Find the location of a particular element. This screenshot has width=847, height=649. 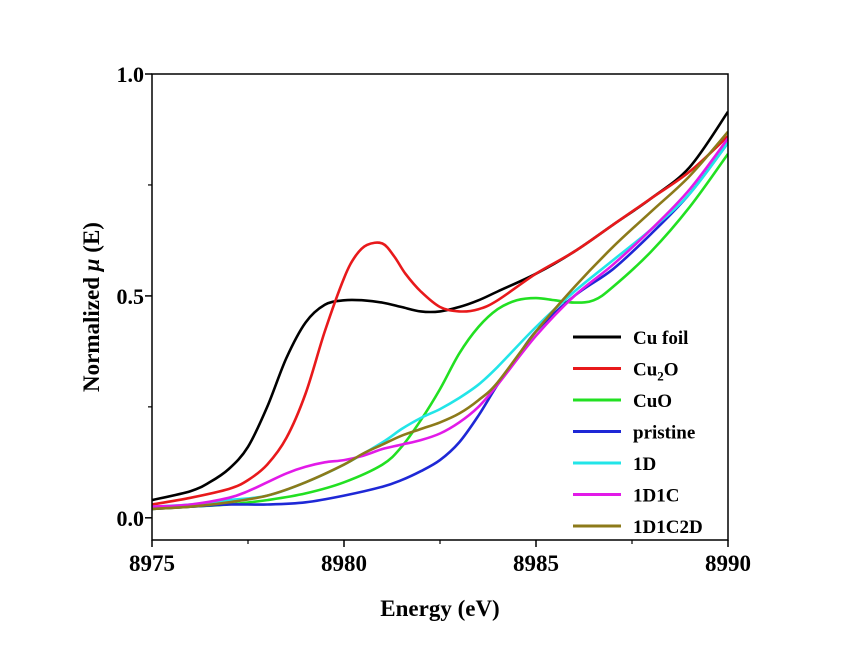

legend: Cu foil Cu2O CuO pristine 1D 1D1C 1D1C2D is located at coordinates (638, 433).